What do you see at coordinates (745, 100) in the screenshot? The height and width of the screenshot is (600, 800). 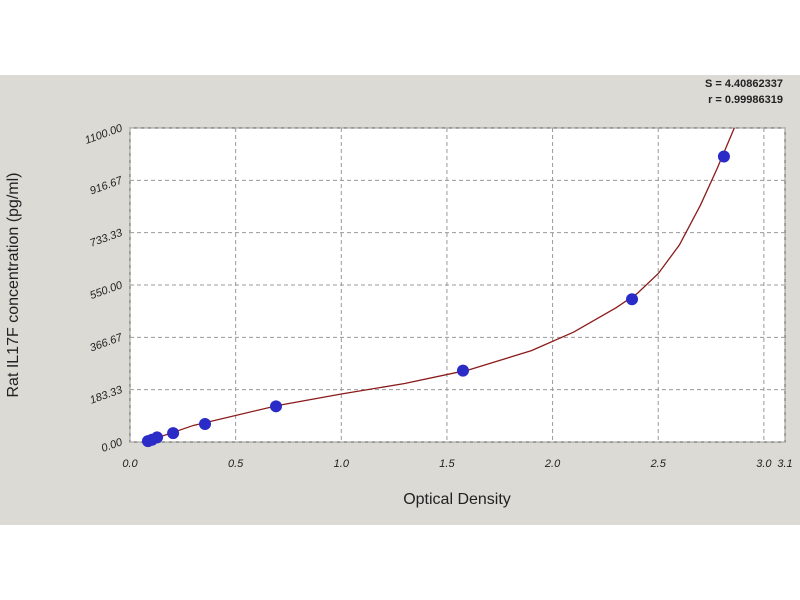 I see `annotation: r = 0.99986319` at bounding box center [745, 100].